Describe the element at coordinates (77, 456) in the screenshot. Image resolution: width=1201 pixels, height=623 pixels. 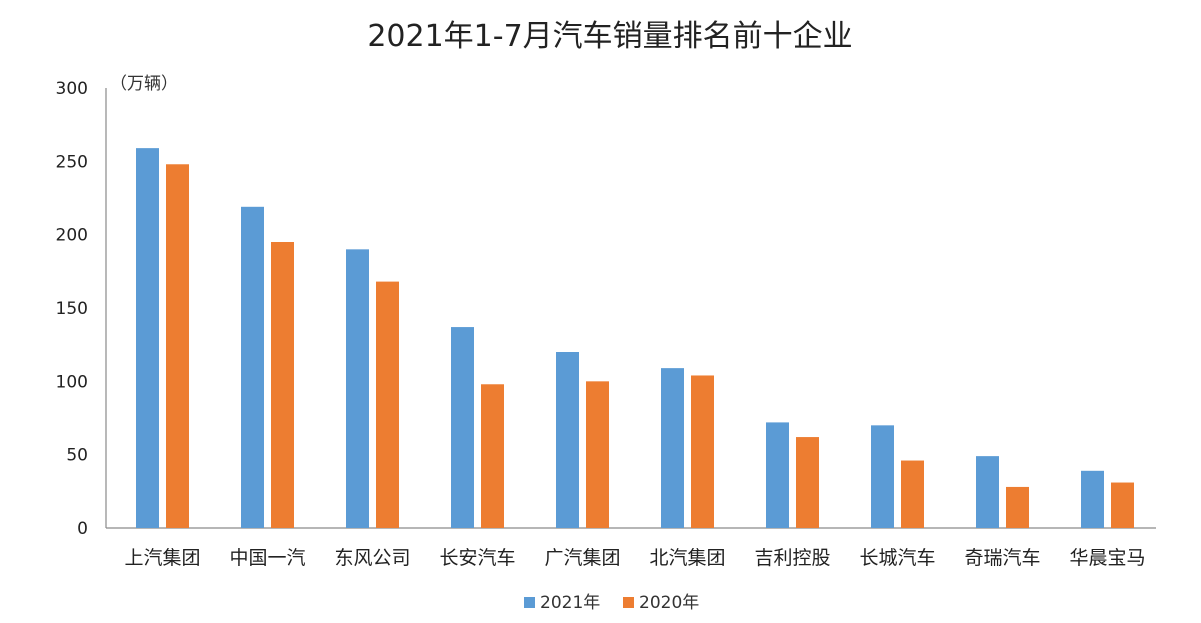
I see `y-tick-label: 50` at that location.